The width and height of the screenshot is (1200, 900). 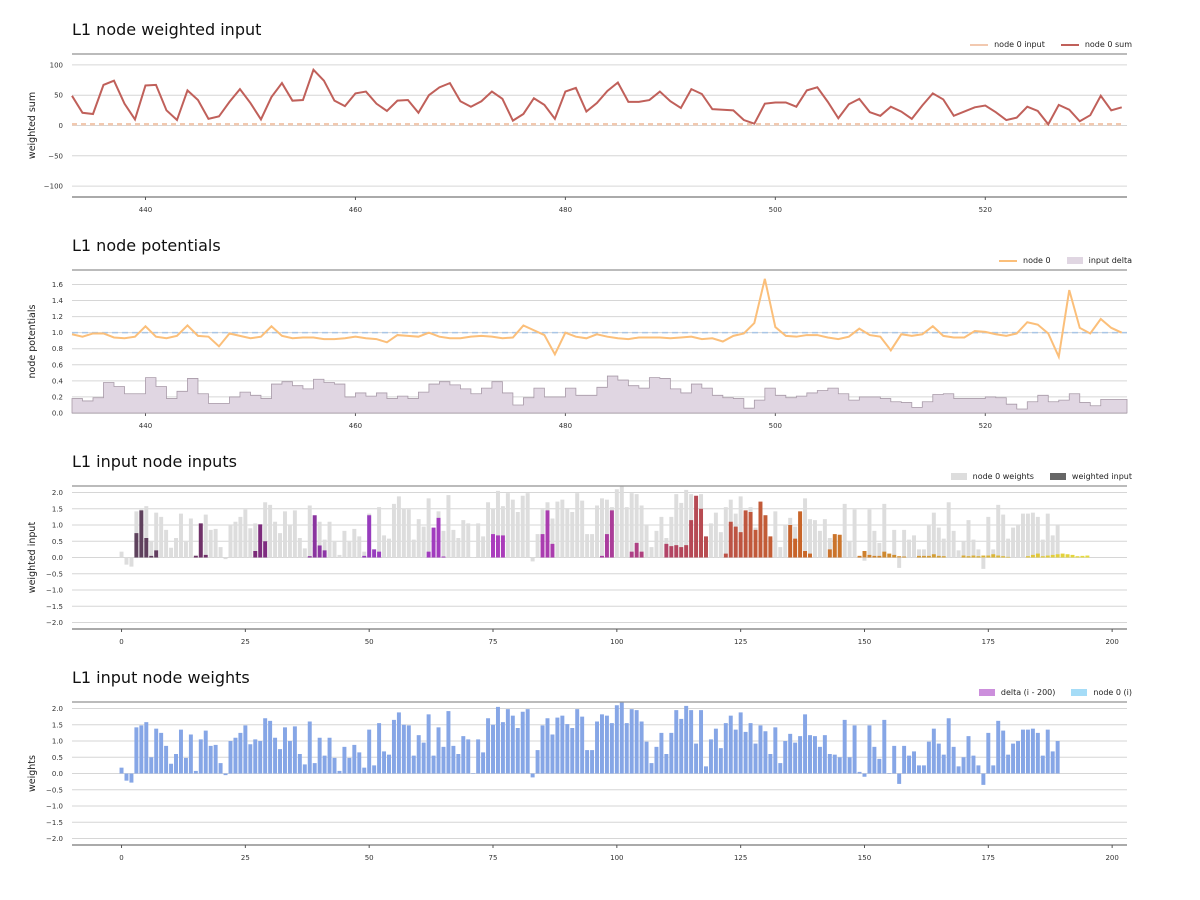 What do you see at coordinates (1055, 692) in the screenshot?
I see `chart-legend: delta (i - 200) node 0 (i)` at bounding box center [1055, 692].